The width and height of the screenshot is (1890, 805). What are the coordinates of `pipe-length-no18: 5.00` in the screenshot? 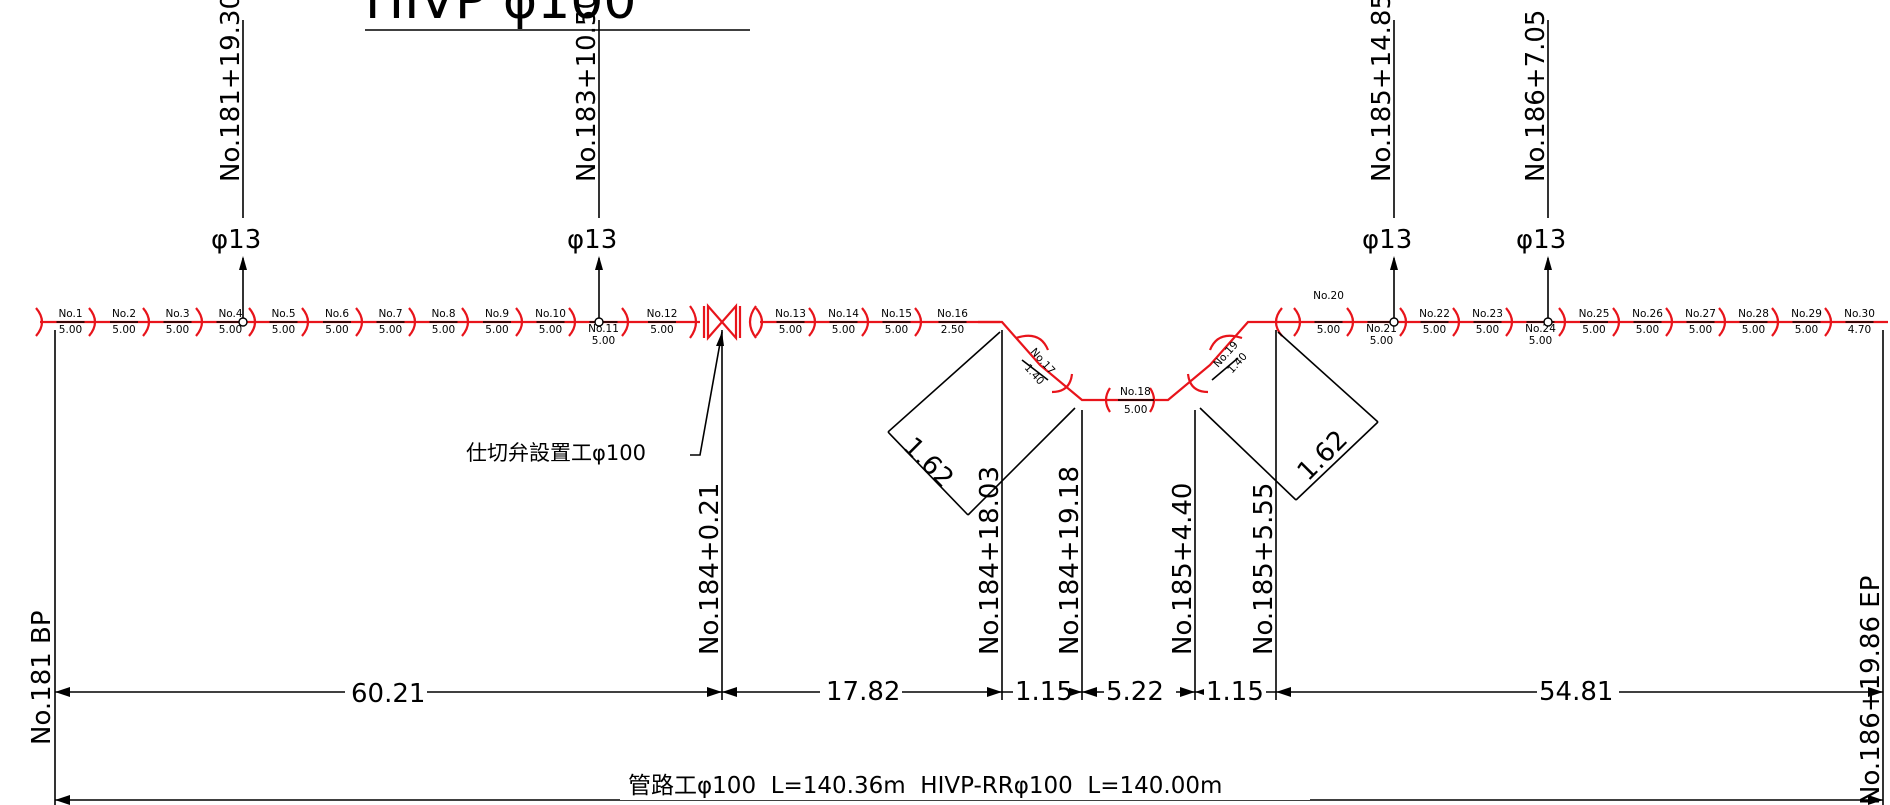 It's located at (1135, 410).